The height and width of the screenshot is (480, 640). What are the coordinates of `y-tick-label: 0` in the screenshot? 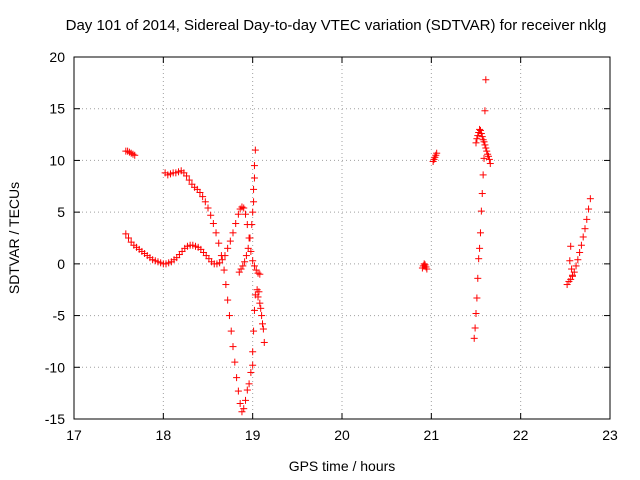 It's located at (61, 264).